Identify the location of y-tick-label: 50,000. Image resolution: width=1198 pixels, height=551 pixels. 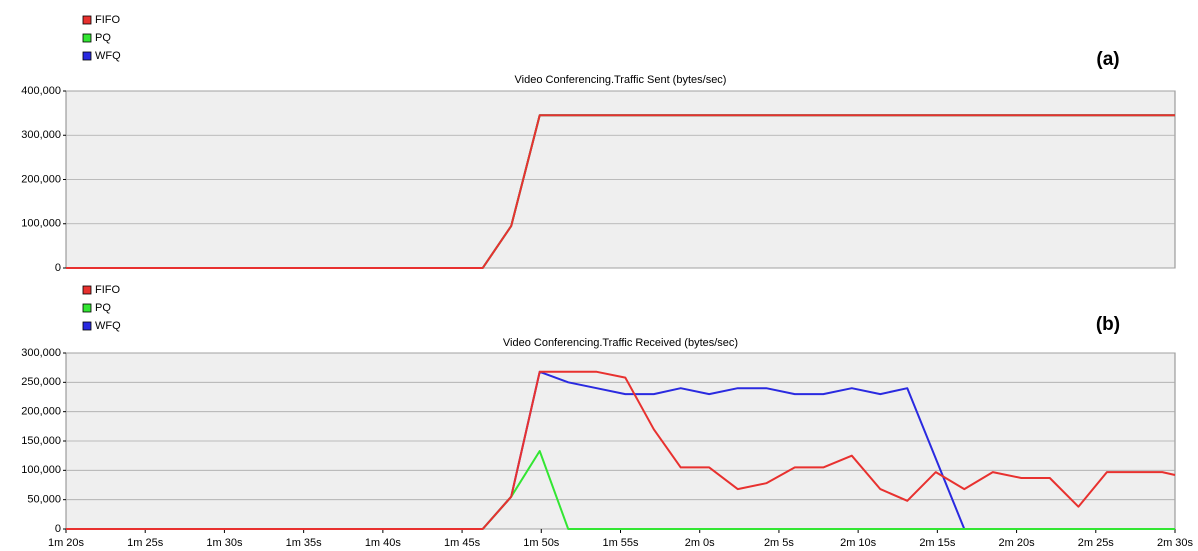
(44, 500).